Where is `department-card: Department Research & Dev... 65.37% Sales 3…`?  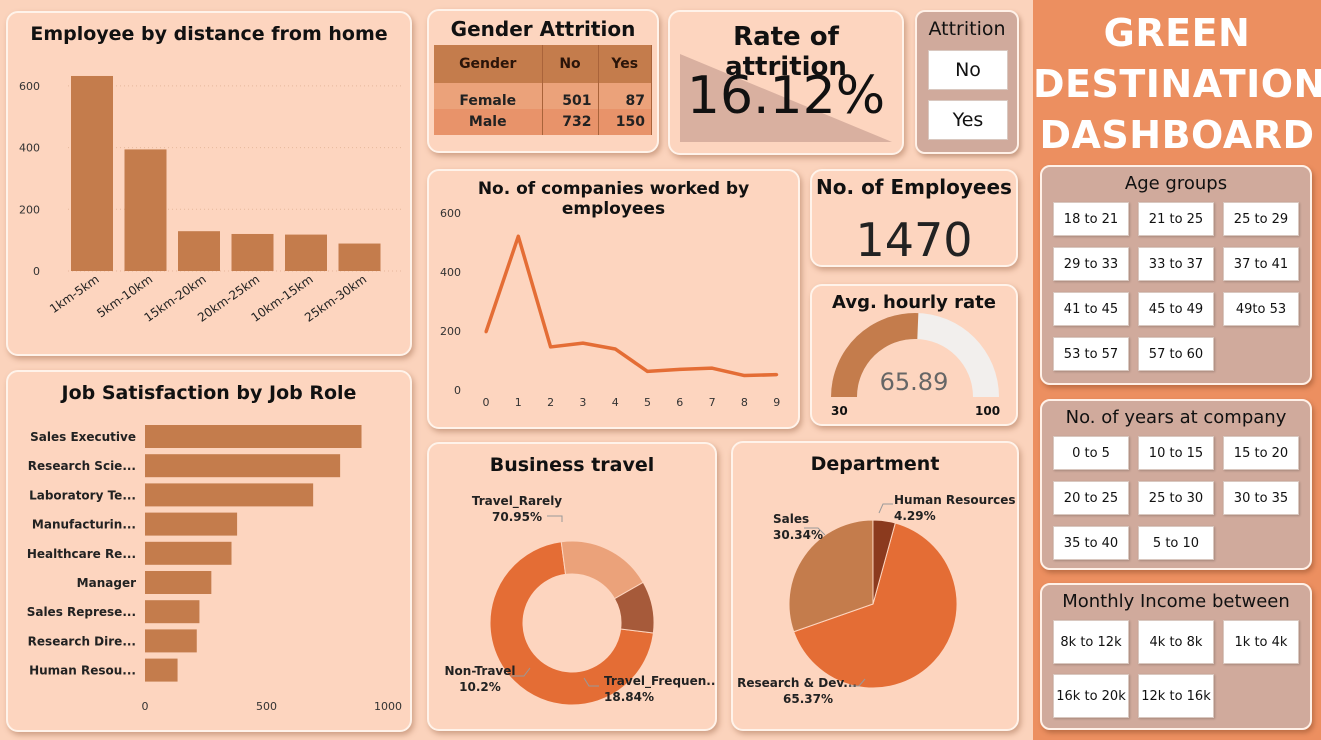 department-card: Department Research & Dev... 65.37% Sales 3… is located at coordinates (875, 586).